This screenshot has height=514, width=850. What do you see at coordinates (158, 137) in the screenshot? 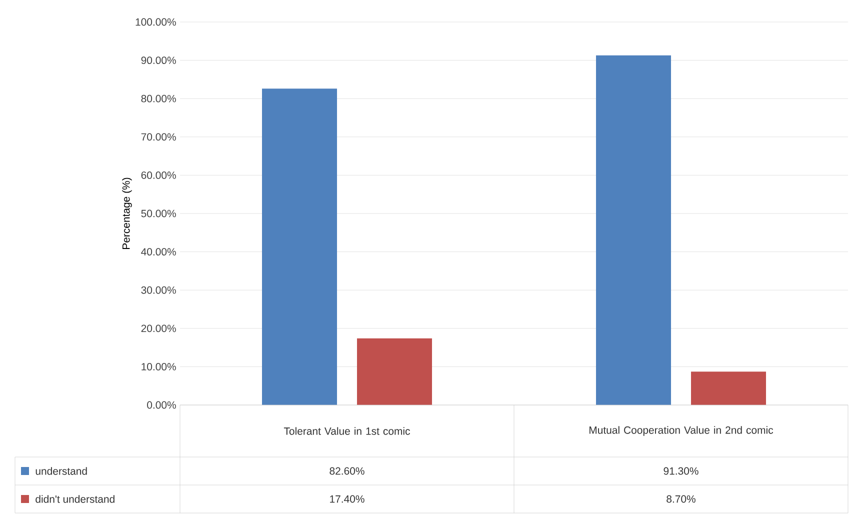
I see `y-tick-label: 70.00%` at bounding box center [158, 137].